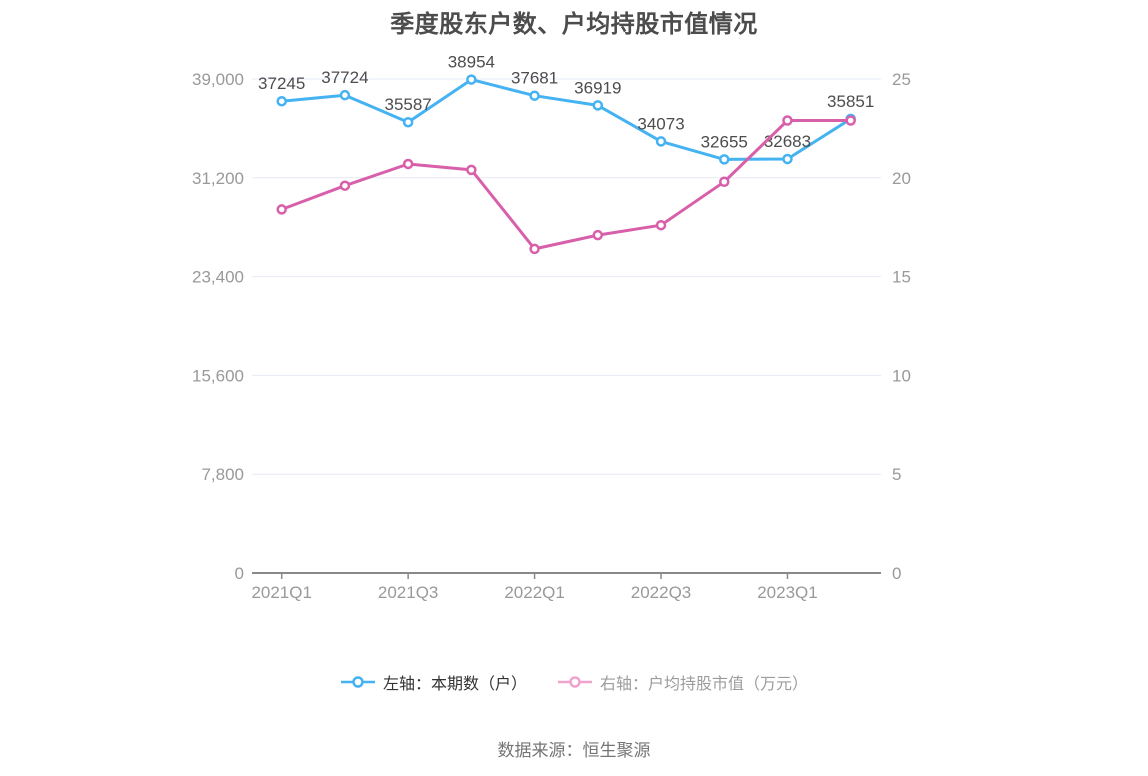 Image resolution: width=1148 pixels, height=776 pixels. I want to click on x-axis-tick-label: 2021Q3, so click(408, 592).